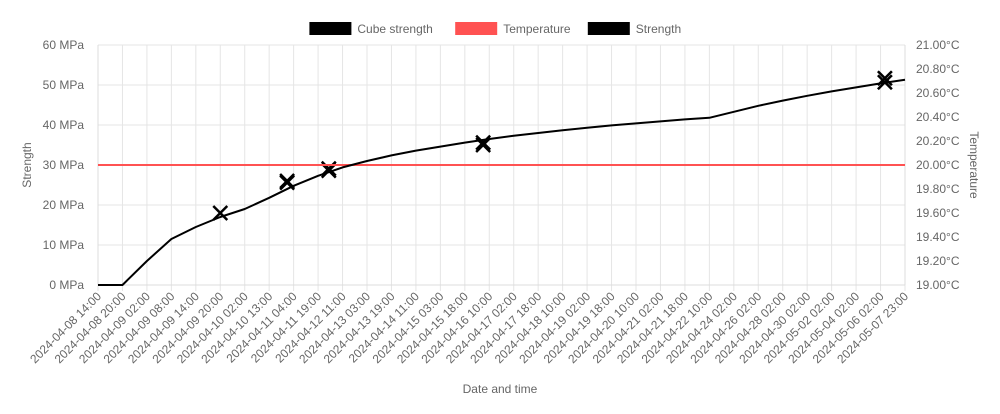 Image resolution: width=1000 pixels, height=414 pixels. Describe the element at coordinates (66, 285) in the screenshot. I see `y-left-tick-label: 0 MPa` at that location.